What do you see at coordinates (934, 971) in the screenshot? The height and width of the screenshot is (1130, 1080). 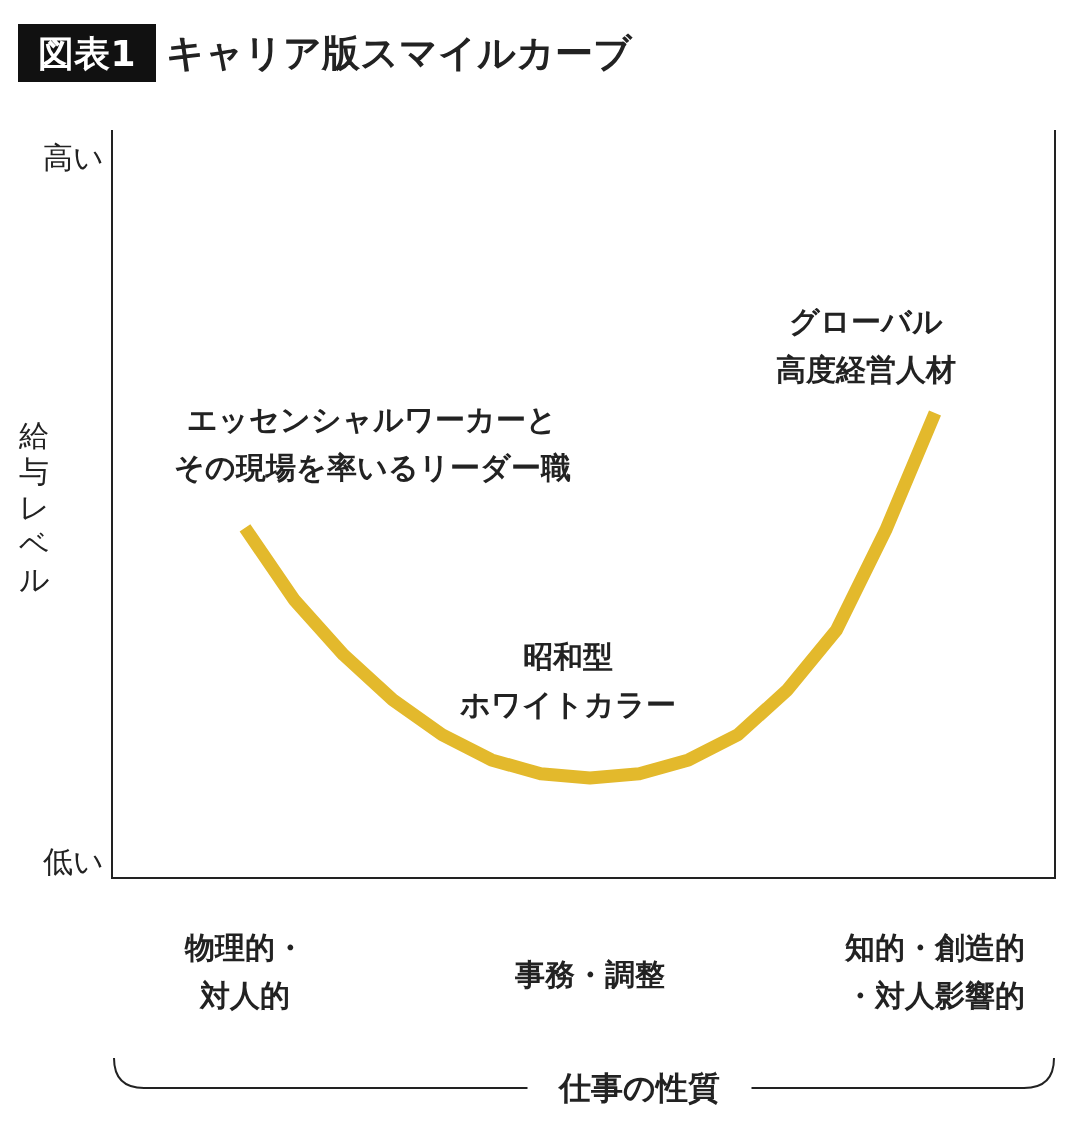 I see `x-tick-label: 知的・創造的・対人影響的` at bounding box center [934, 971].